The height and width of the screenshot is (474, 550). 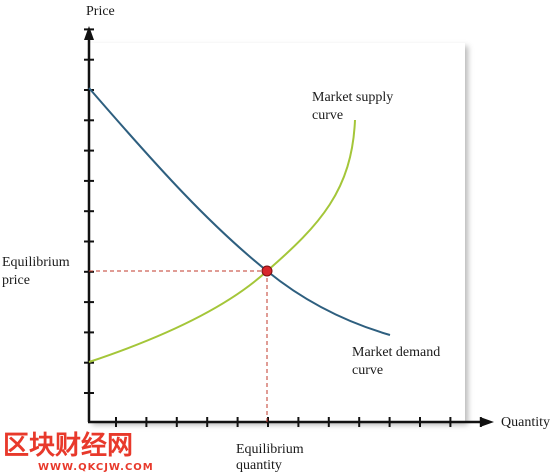 What do you see at coordinates (398, 361) in the screenshot?
I see `demand-curve-label: Market demand curve` at bounding box center [398, 361].